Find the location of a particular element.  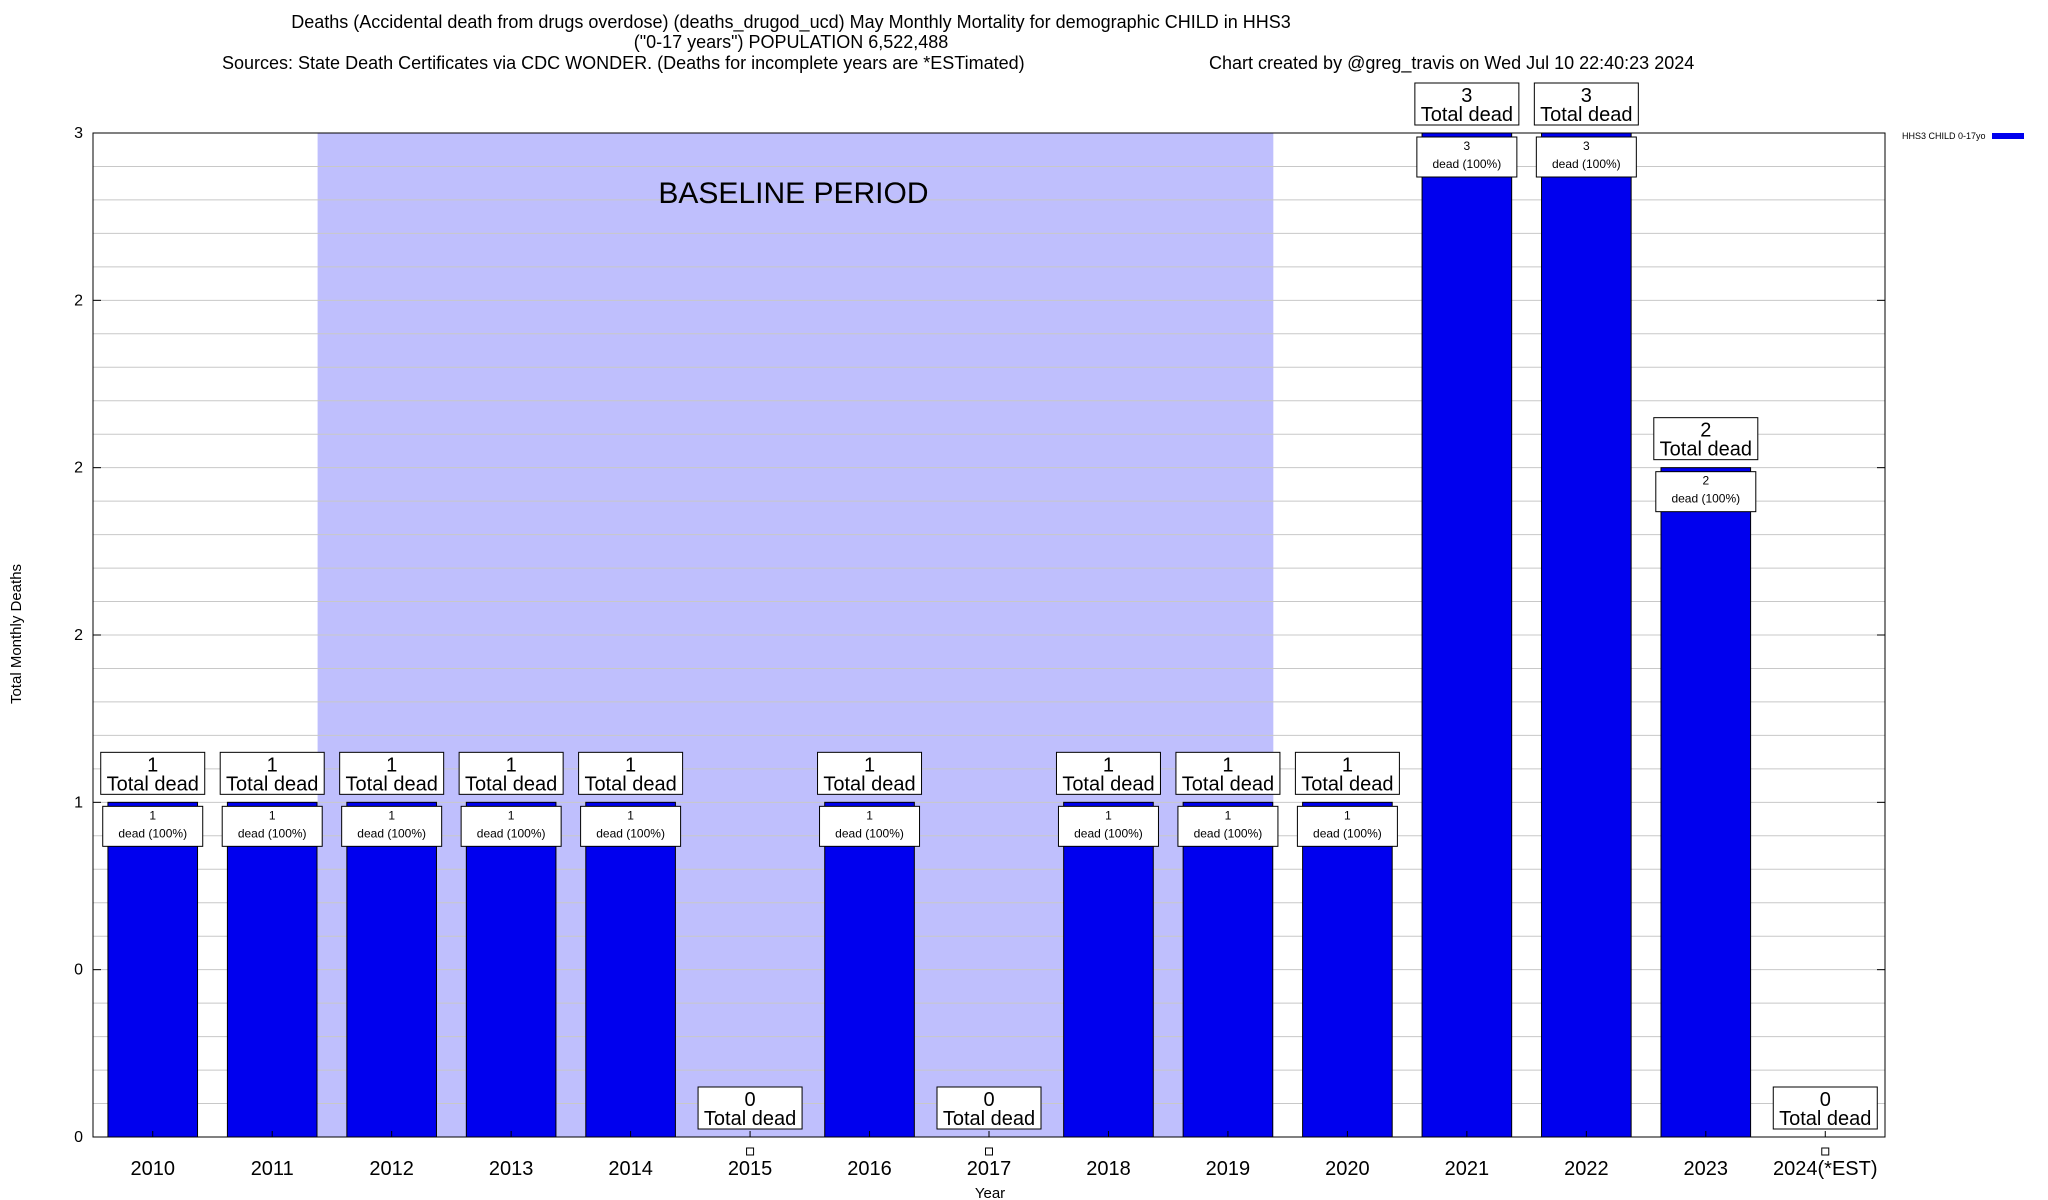

x-tick-label: 2018 is located at coordinates (1108, 1169).